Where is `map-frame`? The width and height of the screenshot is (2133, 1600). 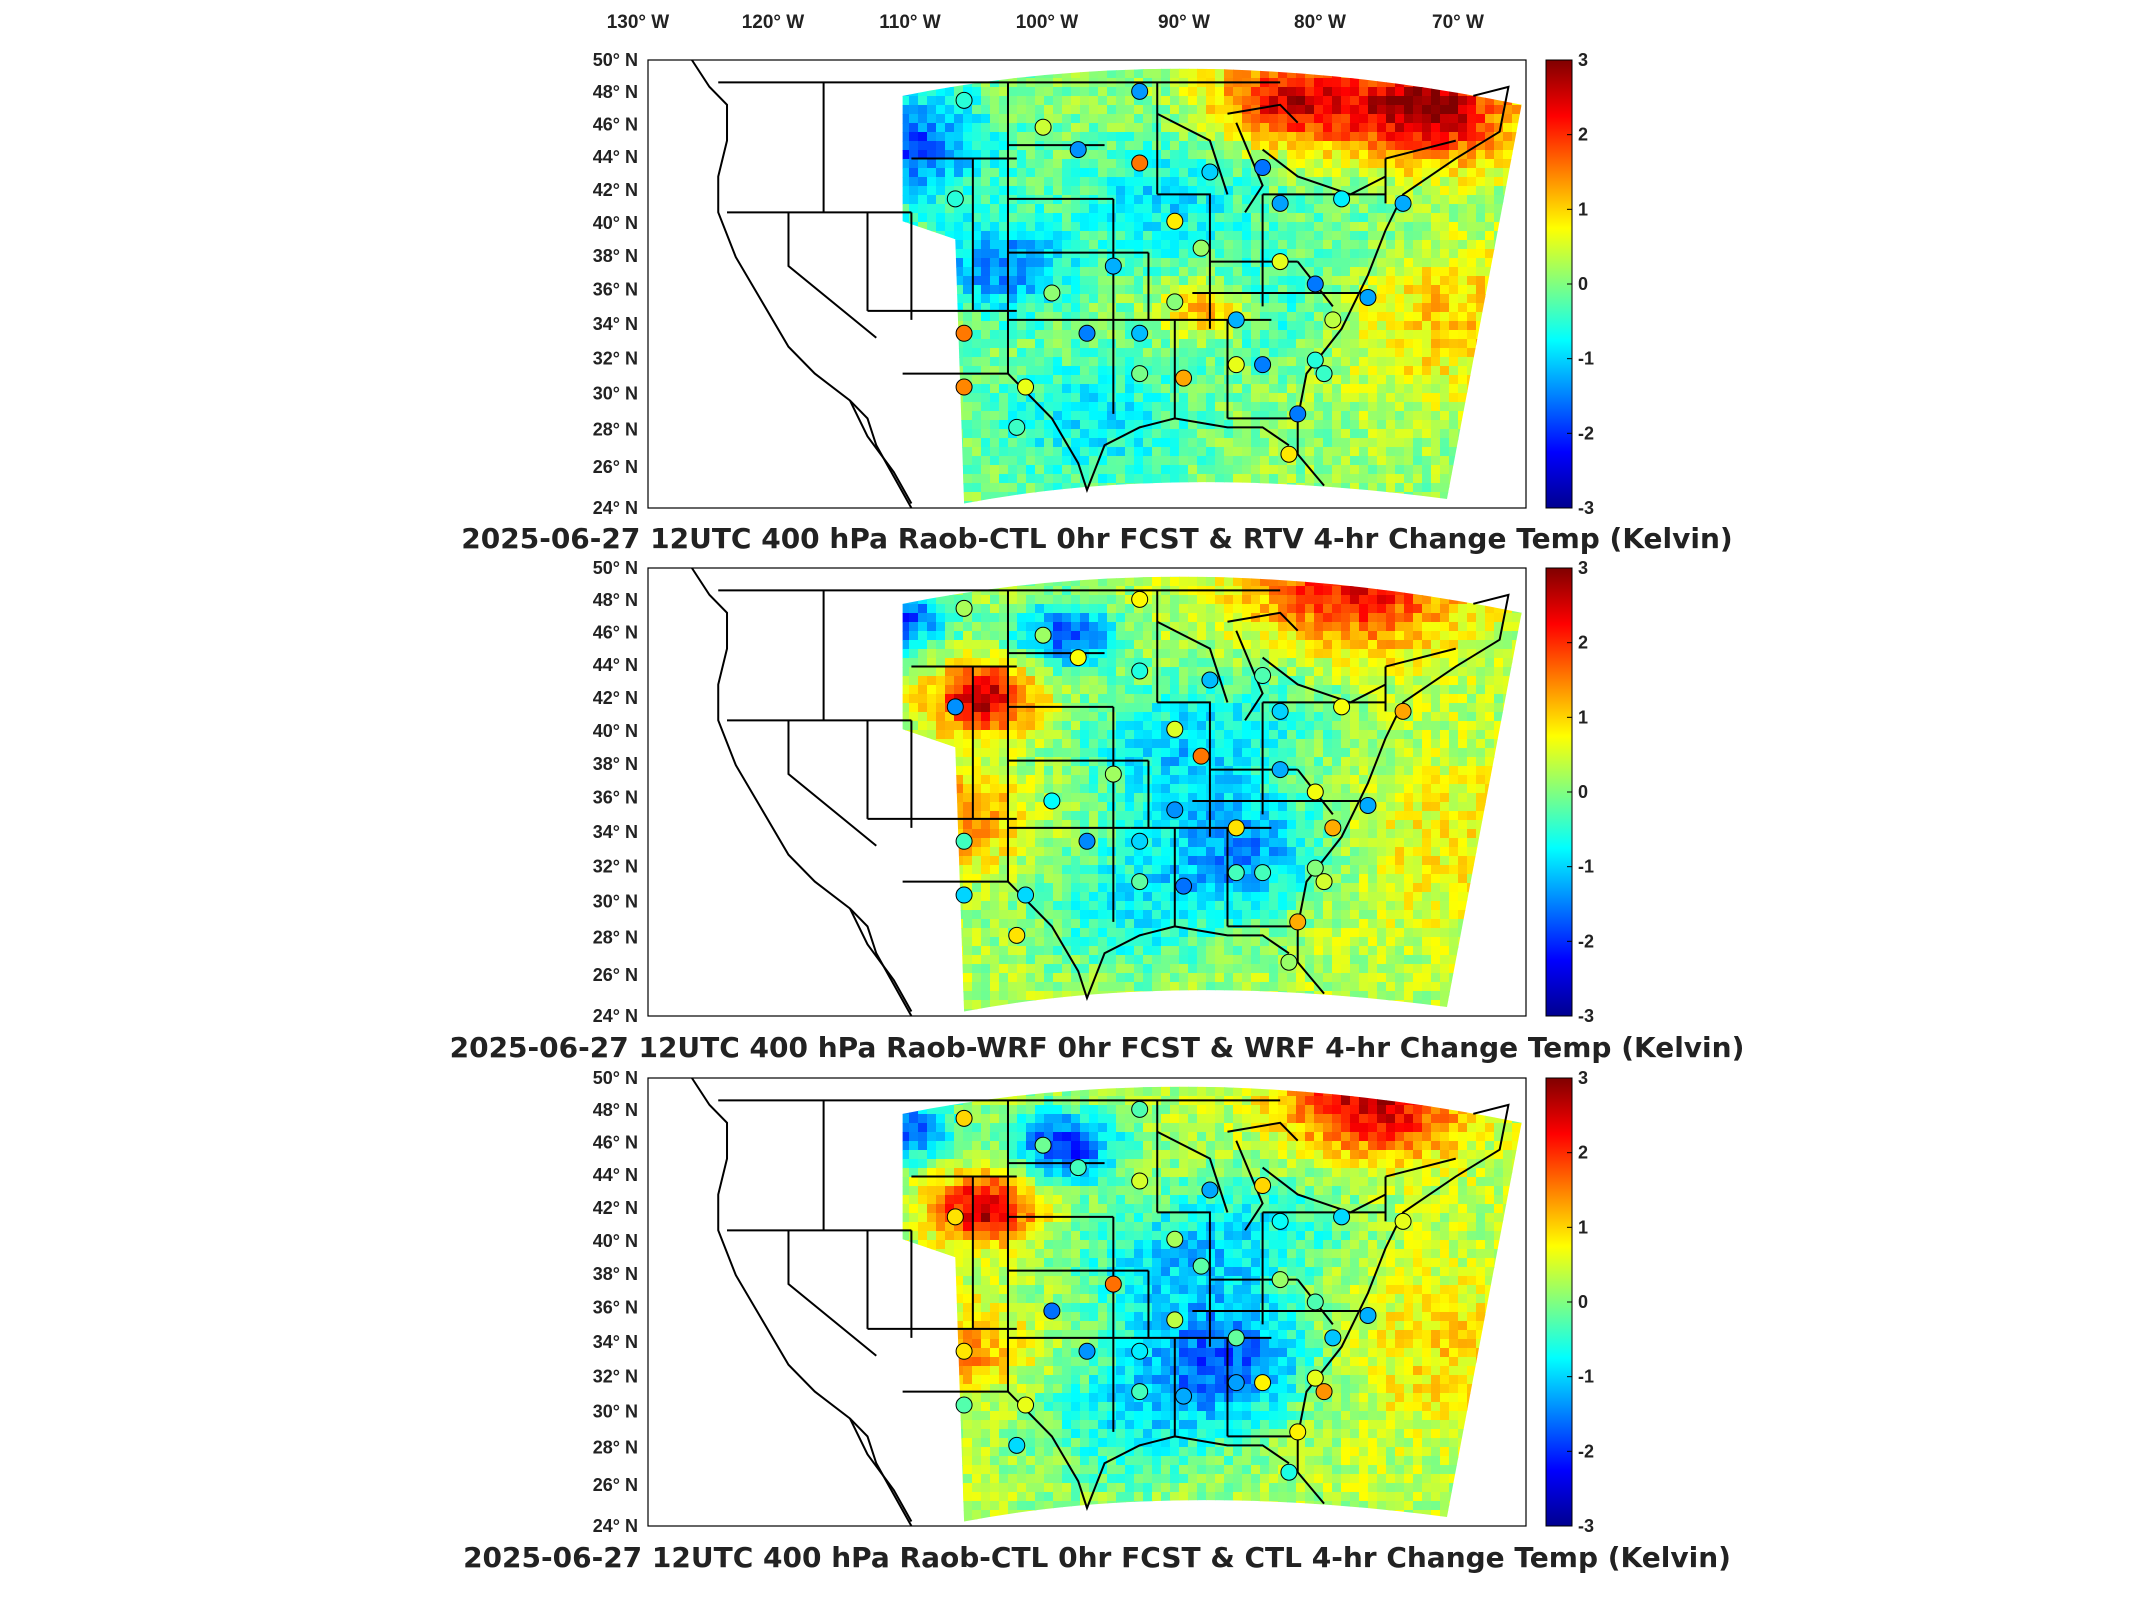 map-frame is located at coordinates (1087, 284).